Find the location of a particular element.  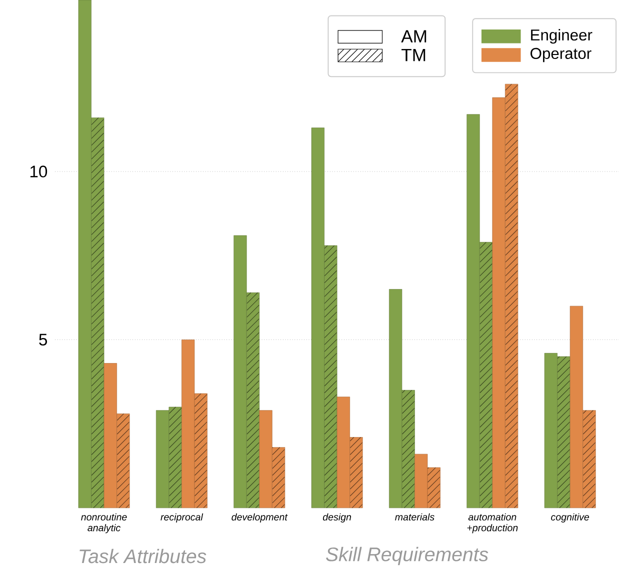

text: Task Attributes is located at coordinates (143, 556).